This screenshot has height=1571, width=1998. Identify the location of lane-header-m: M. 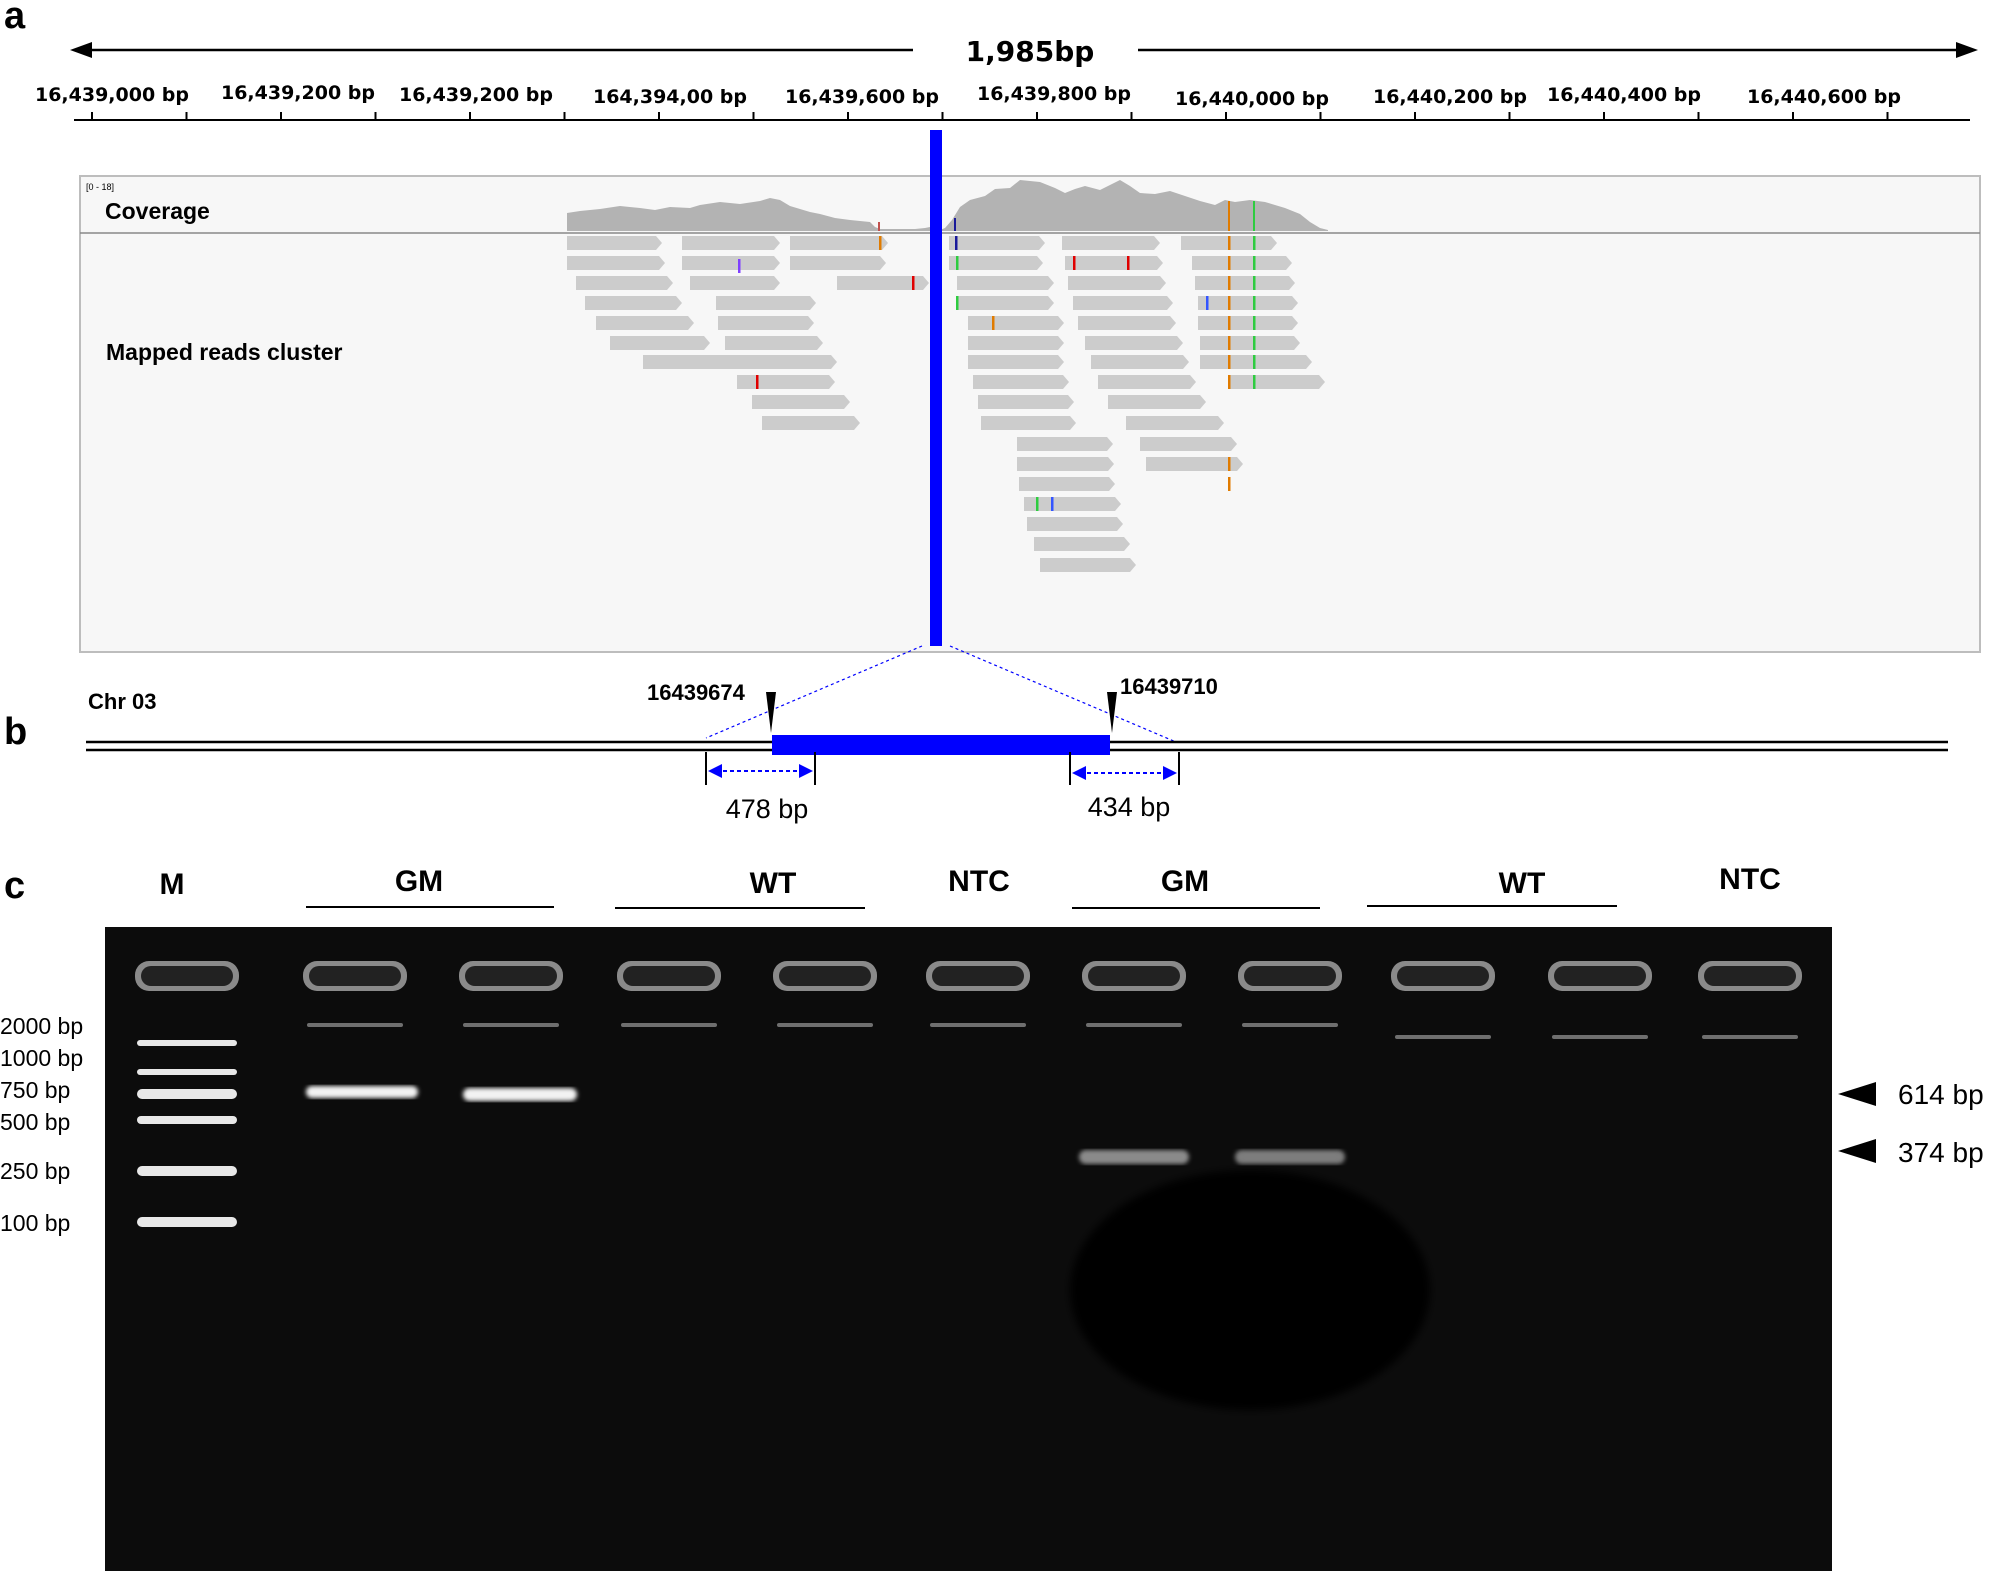
(172, 884).